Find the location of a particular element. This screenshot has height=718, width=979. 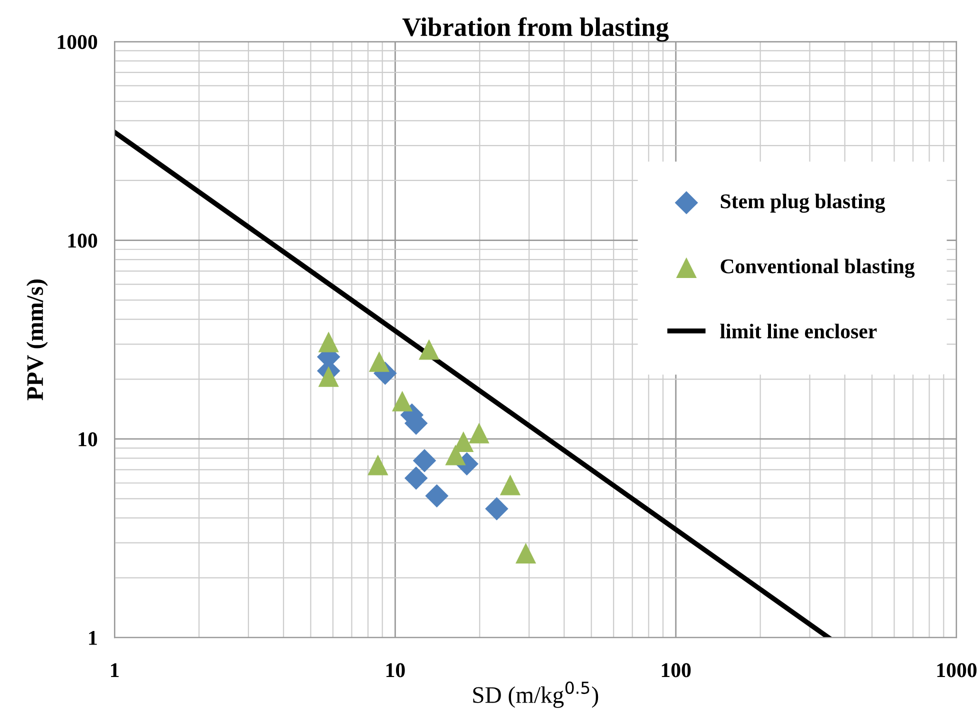

y-tick-label: 100 is located at coordinates (83, 241).